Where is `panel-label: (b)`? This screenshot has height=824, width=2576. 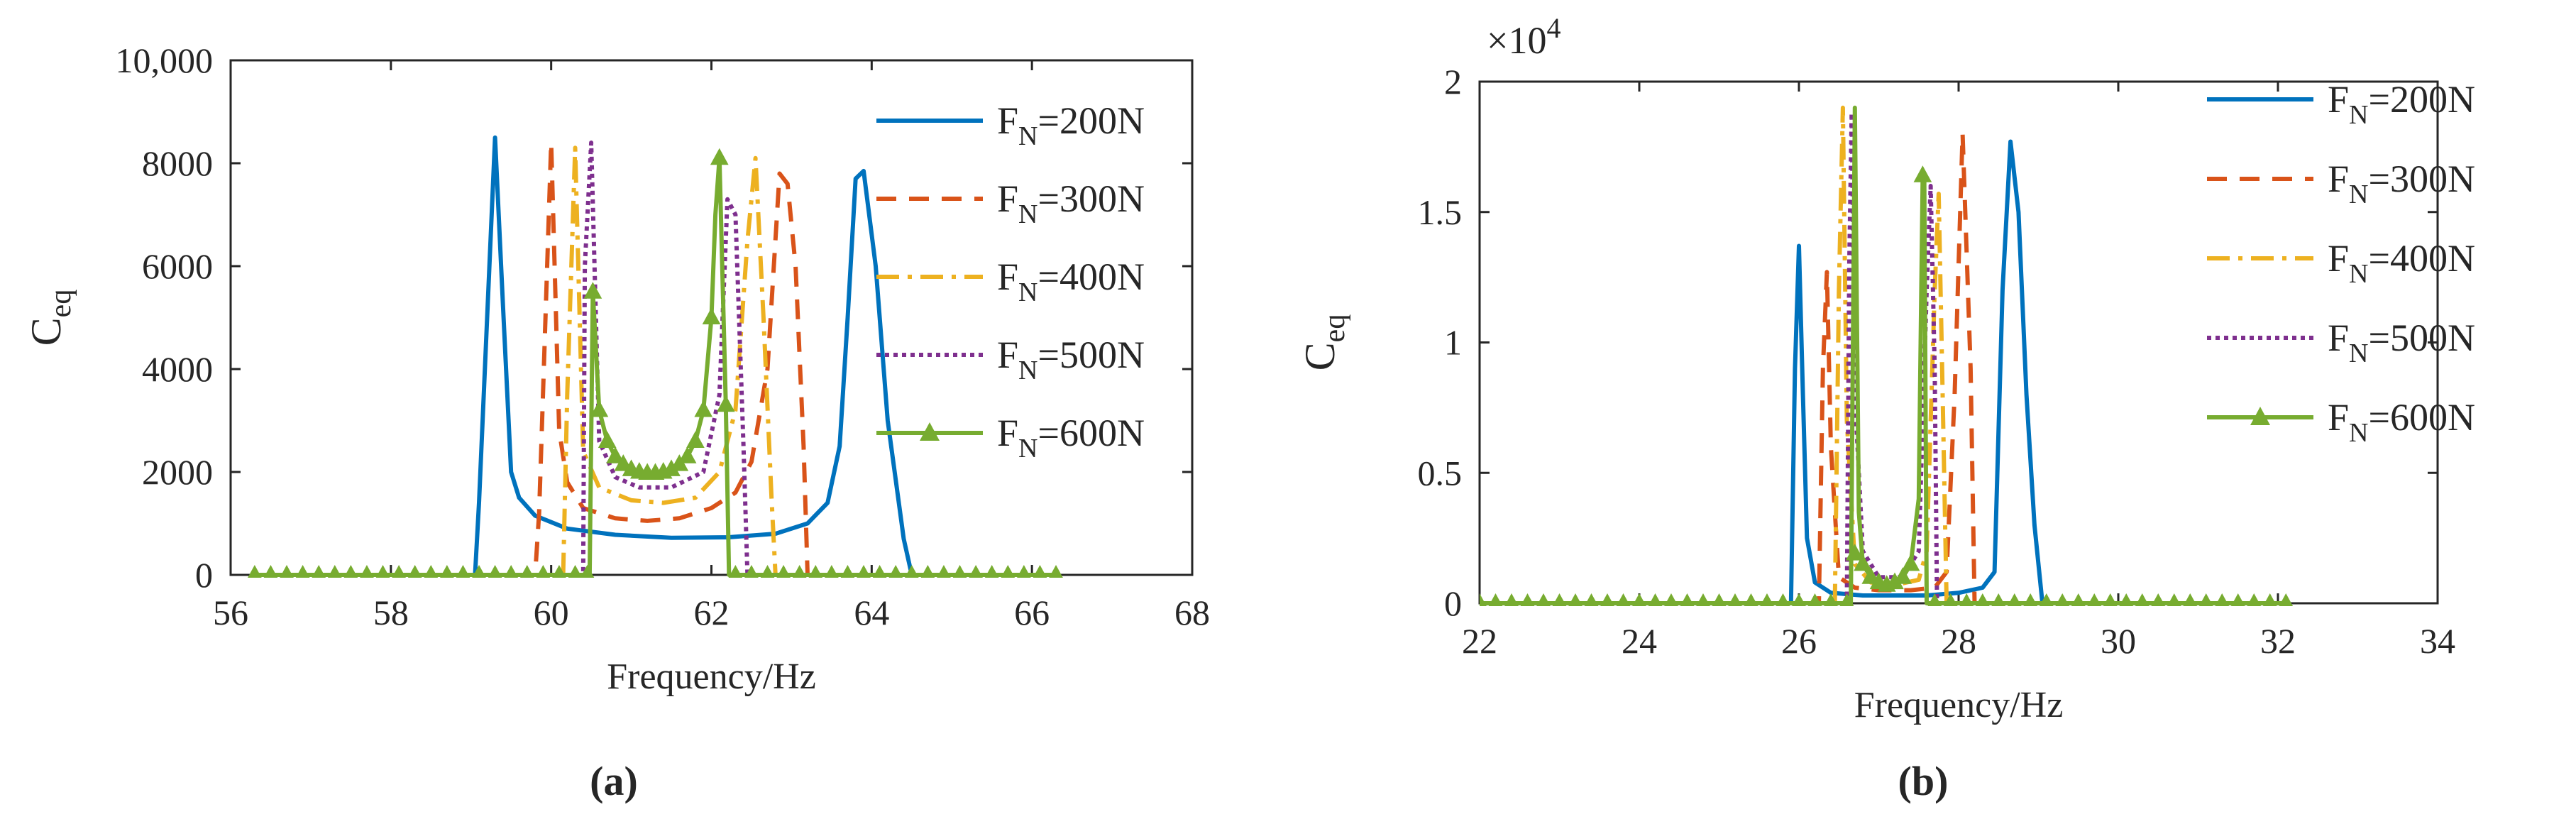
panel-label: (b) is located at coordinates (1923, 781).